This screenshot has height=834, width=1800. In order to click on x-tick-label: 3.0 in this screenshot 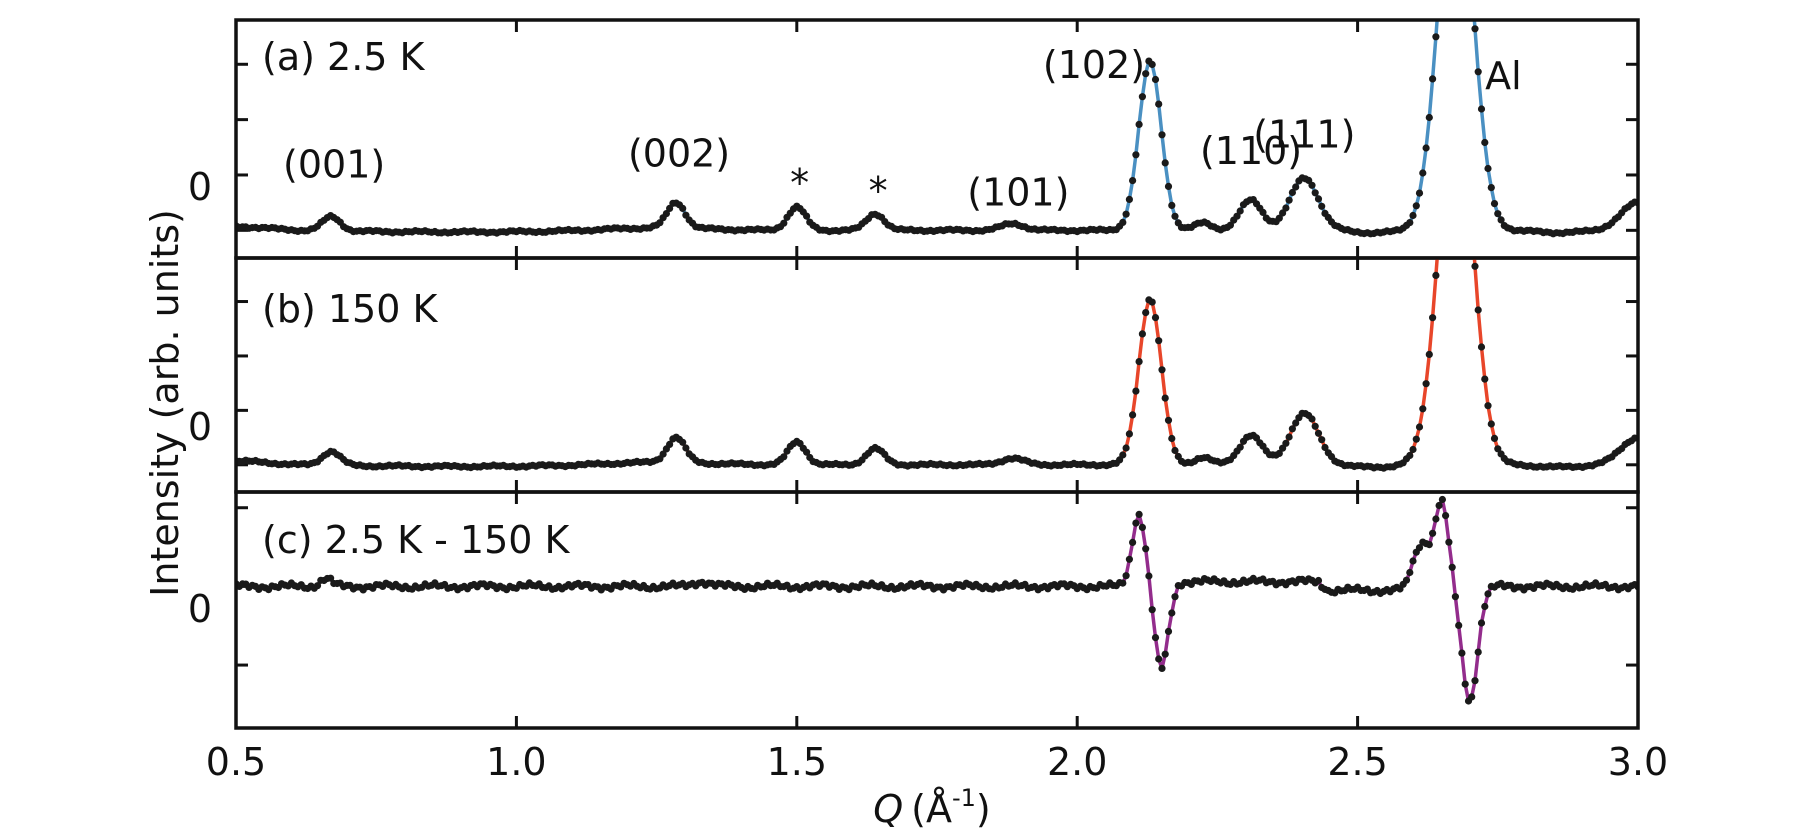, I will do `click(1638, 762)`.